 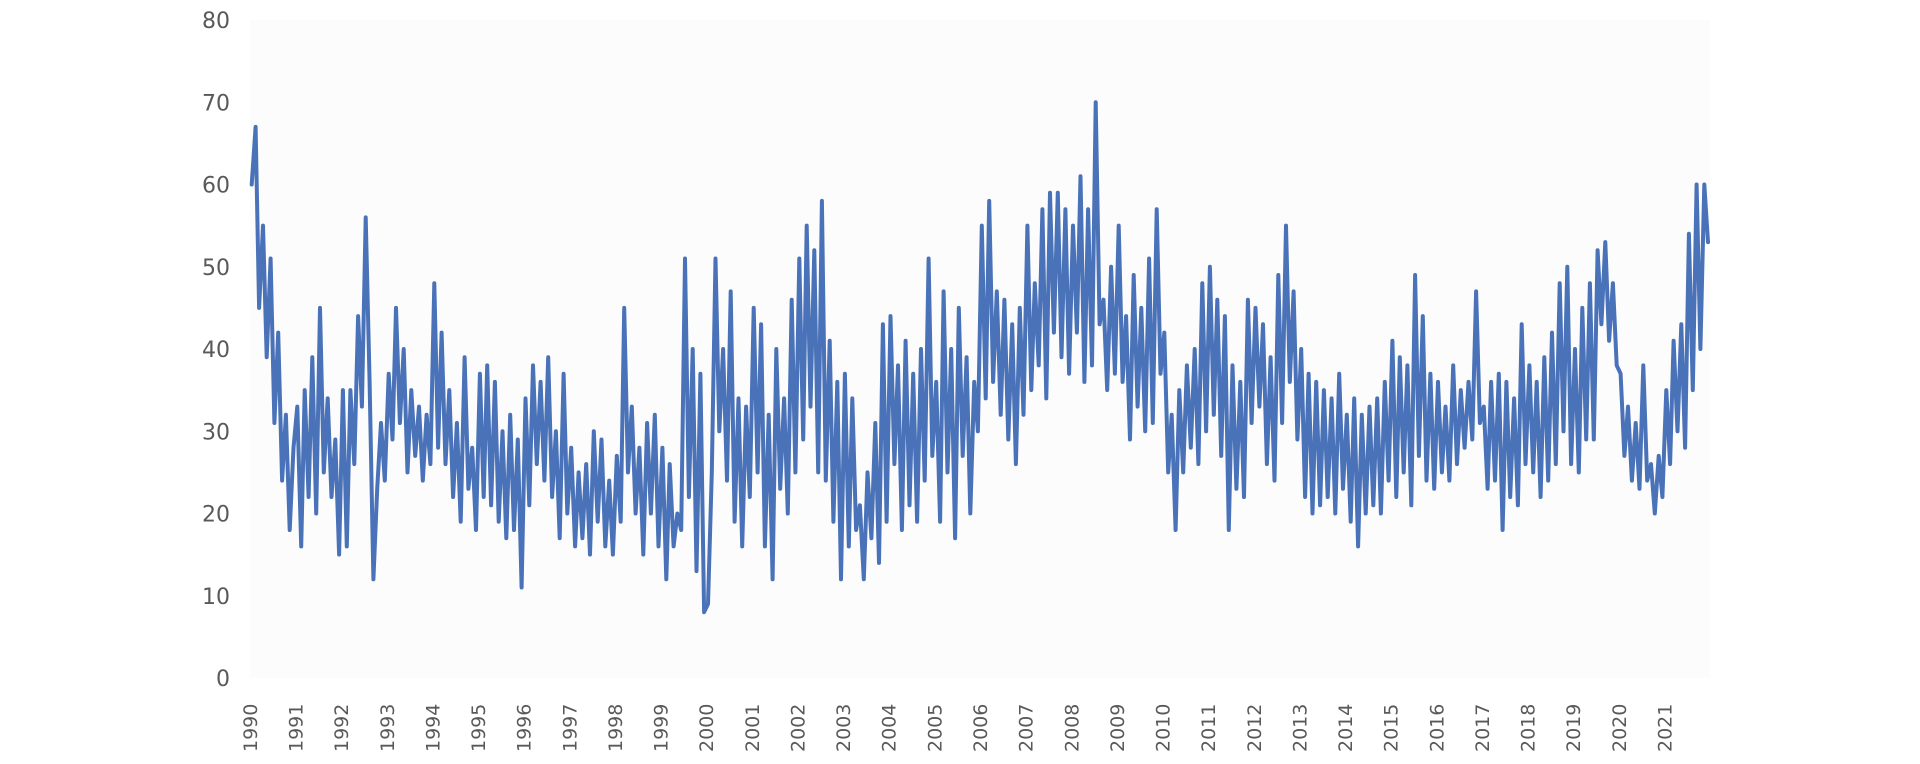 What do you see at coordinates (216, 268) in the screenshot?
I see `y-tick-label: 50` at bounding box center [216, 268].